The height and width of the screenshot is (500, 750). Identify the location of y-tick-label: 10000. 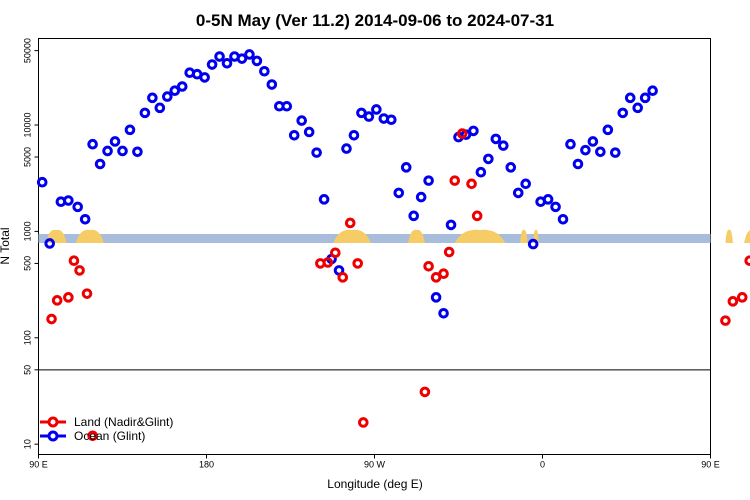
(28, 124).